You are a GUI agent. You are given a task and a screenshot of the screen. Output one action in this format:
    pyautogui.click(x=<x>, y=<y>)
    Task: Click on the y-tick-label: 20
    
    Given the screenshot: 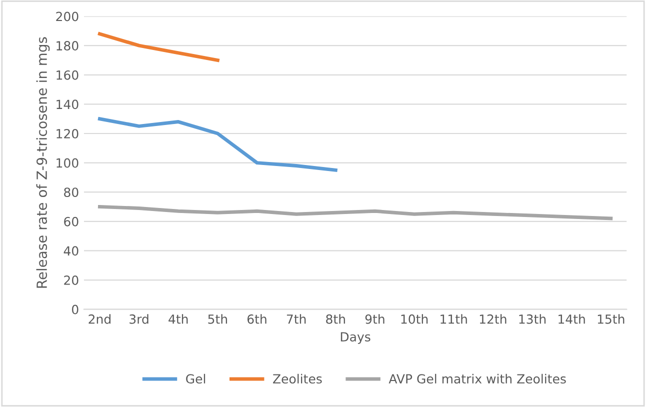 What is the action you would take?
    pyautogui.click(x=71, y=280)
    